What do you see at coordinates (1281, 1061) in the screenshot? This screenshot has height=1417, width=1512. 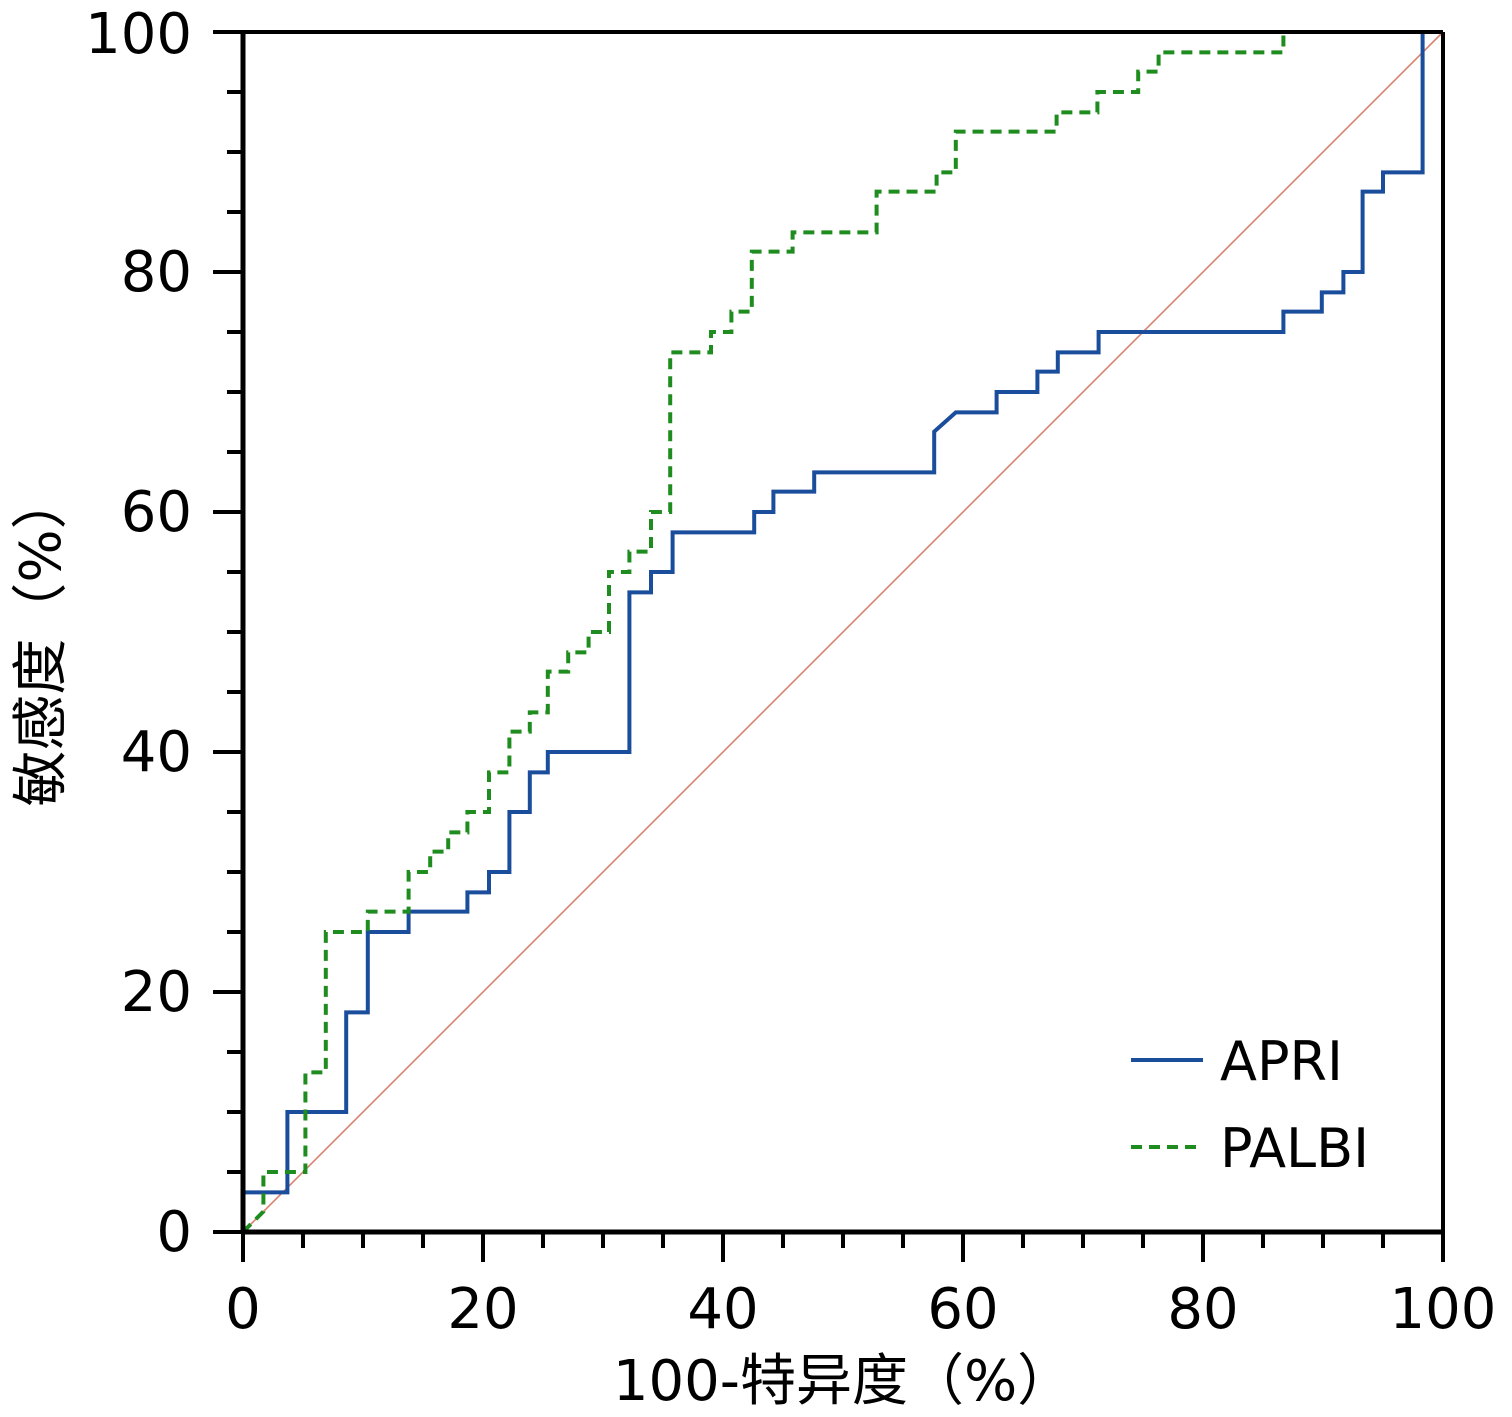 I see `legend-label-apri: APRI` at bounding box center [1281, 1061].